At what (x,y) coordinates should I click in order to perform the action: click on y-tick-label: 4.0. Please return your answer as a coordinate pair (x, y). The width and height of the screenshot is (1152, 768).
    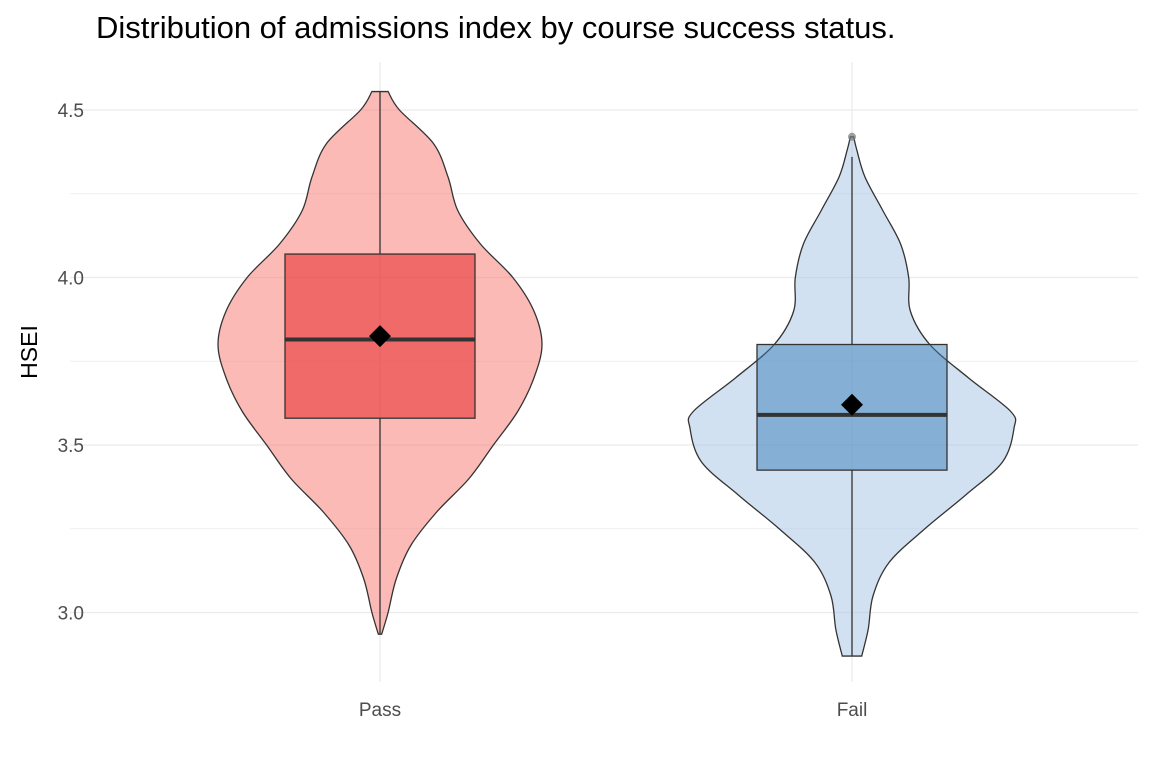
    Looking at the image, I should click on (71, 279).